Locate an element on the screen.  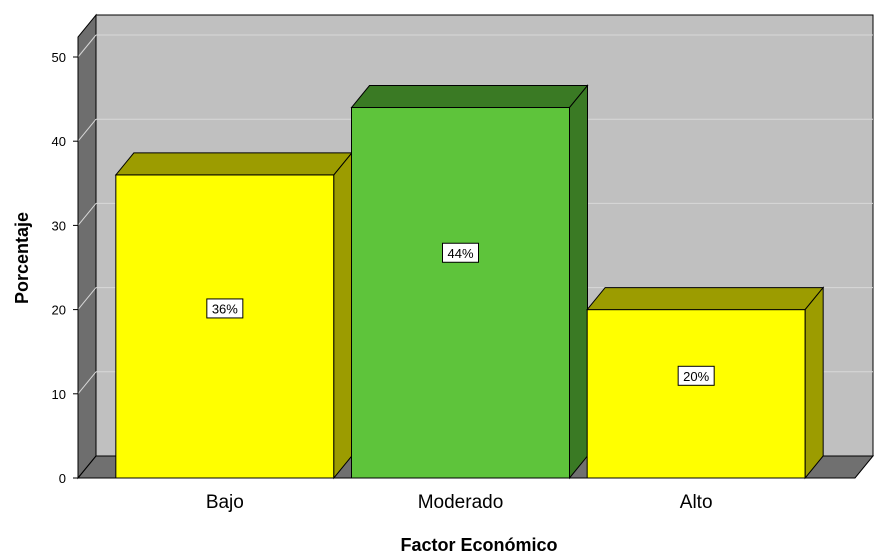
x-axis-categories: Bajo Moderado Alto is located at coordinates (459, 502).